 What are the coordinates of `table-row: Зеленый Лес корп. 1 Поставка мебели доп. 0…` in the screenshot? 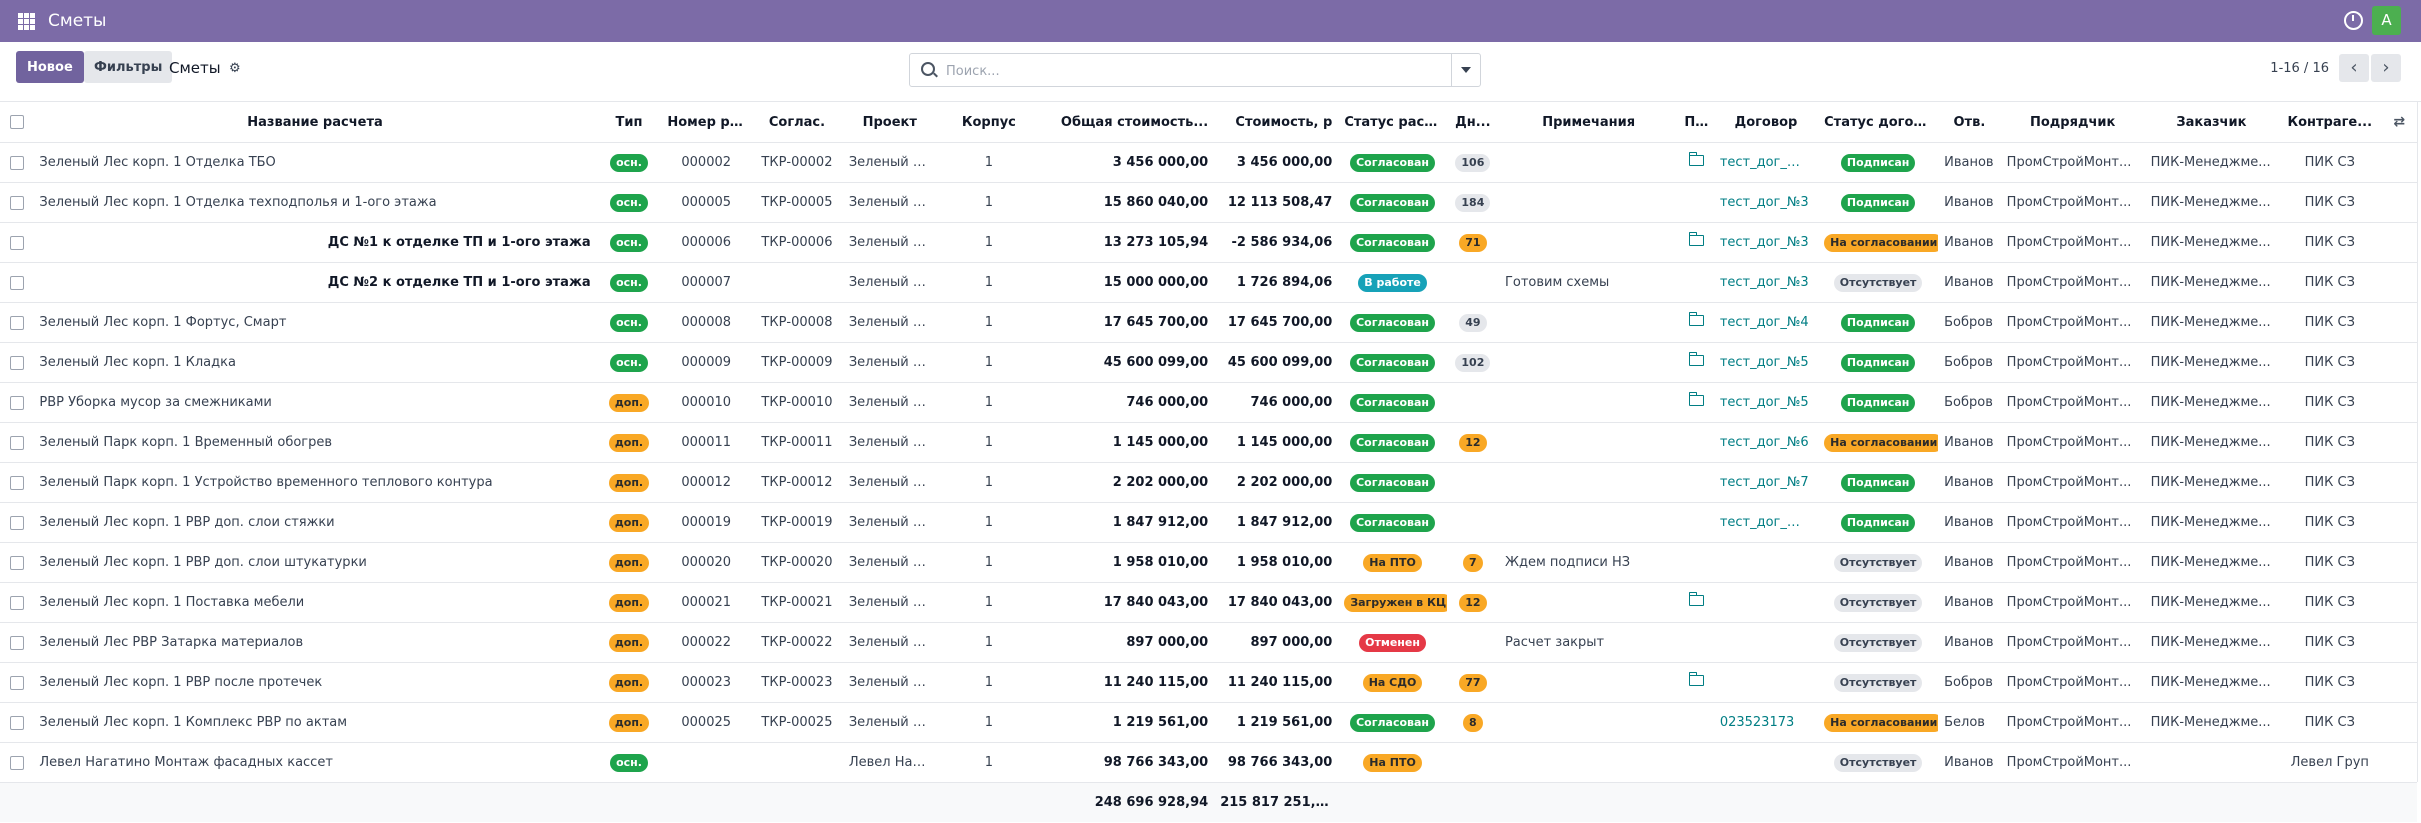 It's located at (1208, 602).